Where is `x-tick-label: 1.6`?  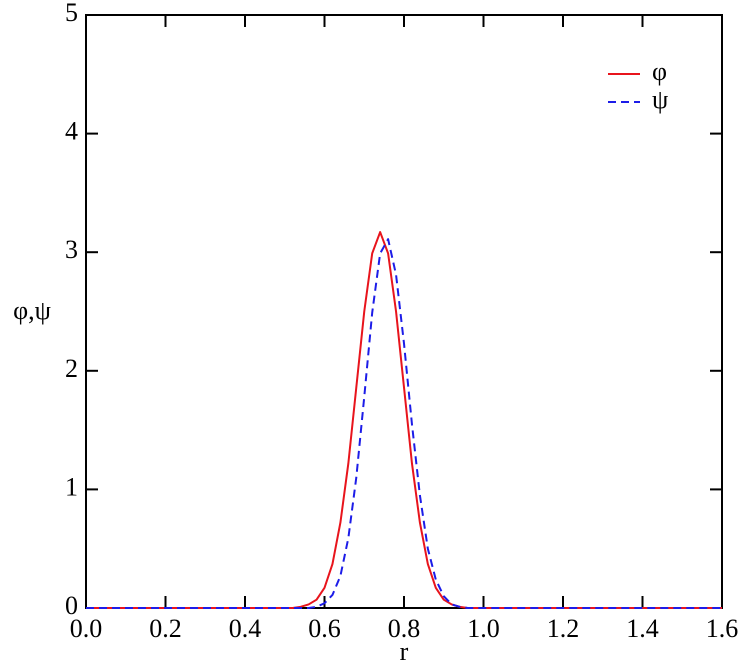
x-tick-label: 1.6 is located at coordinates (722, 628).